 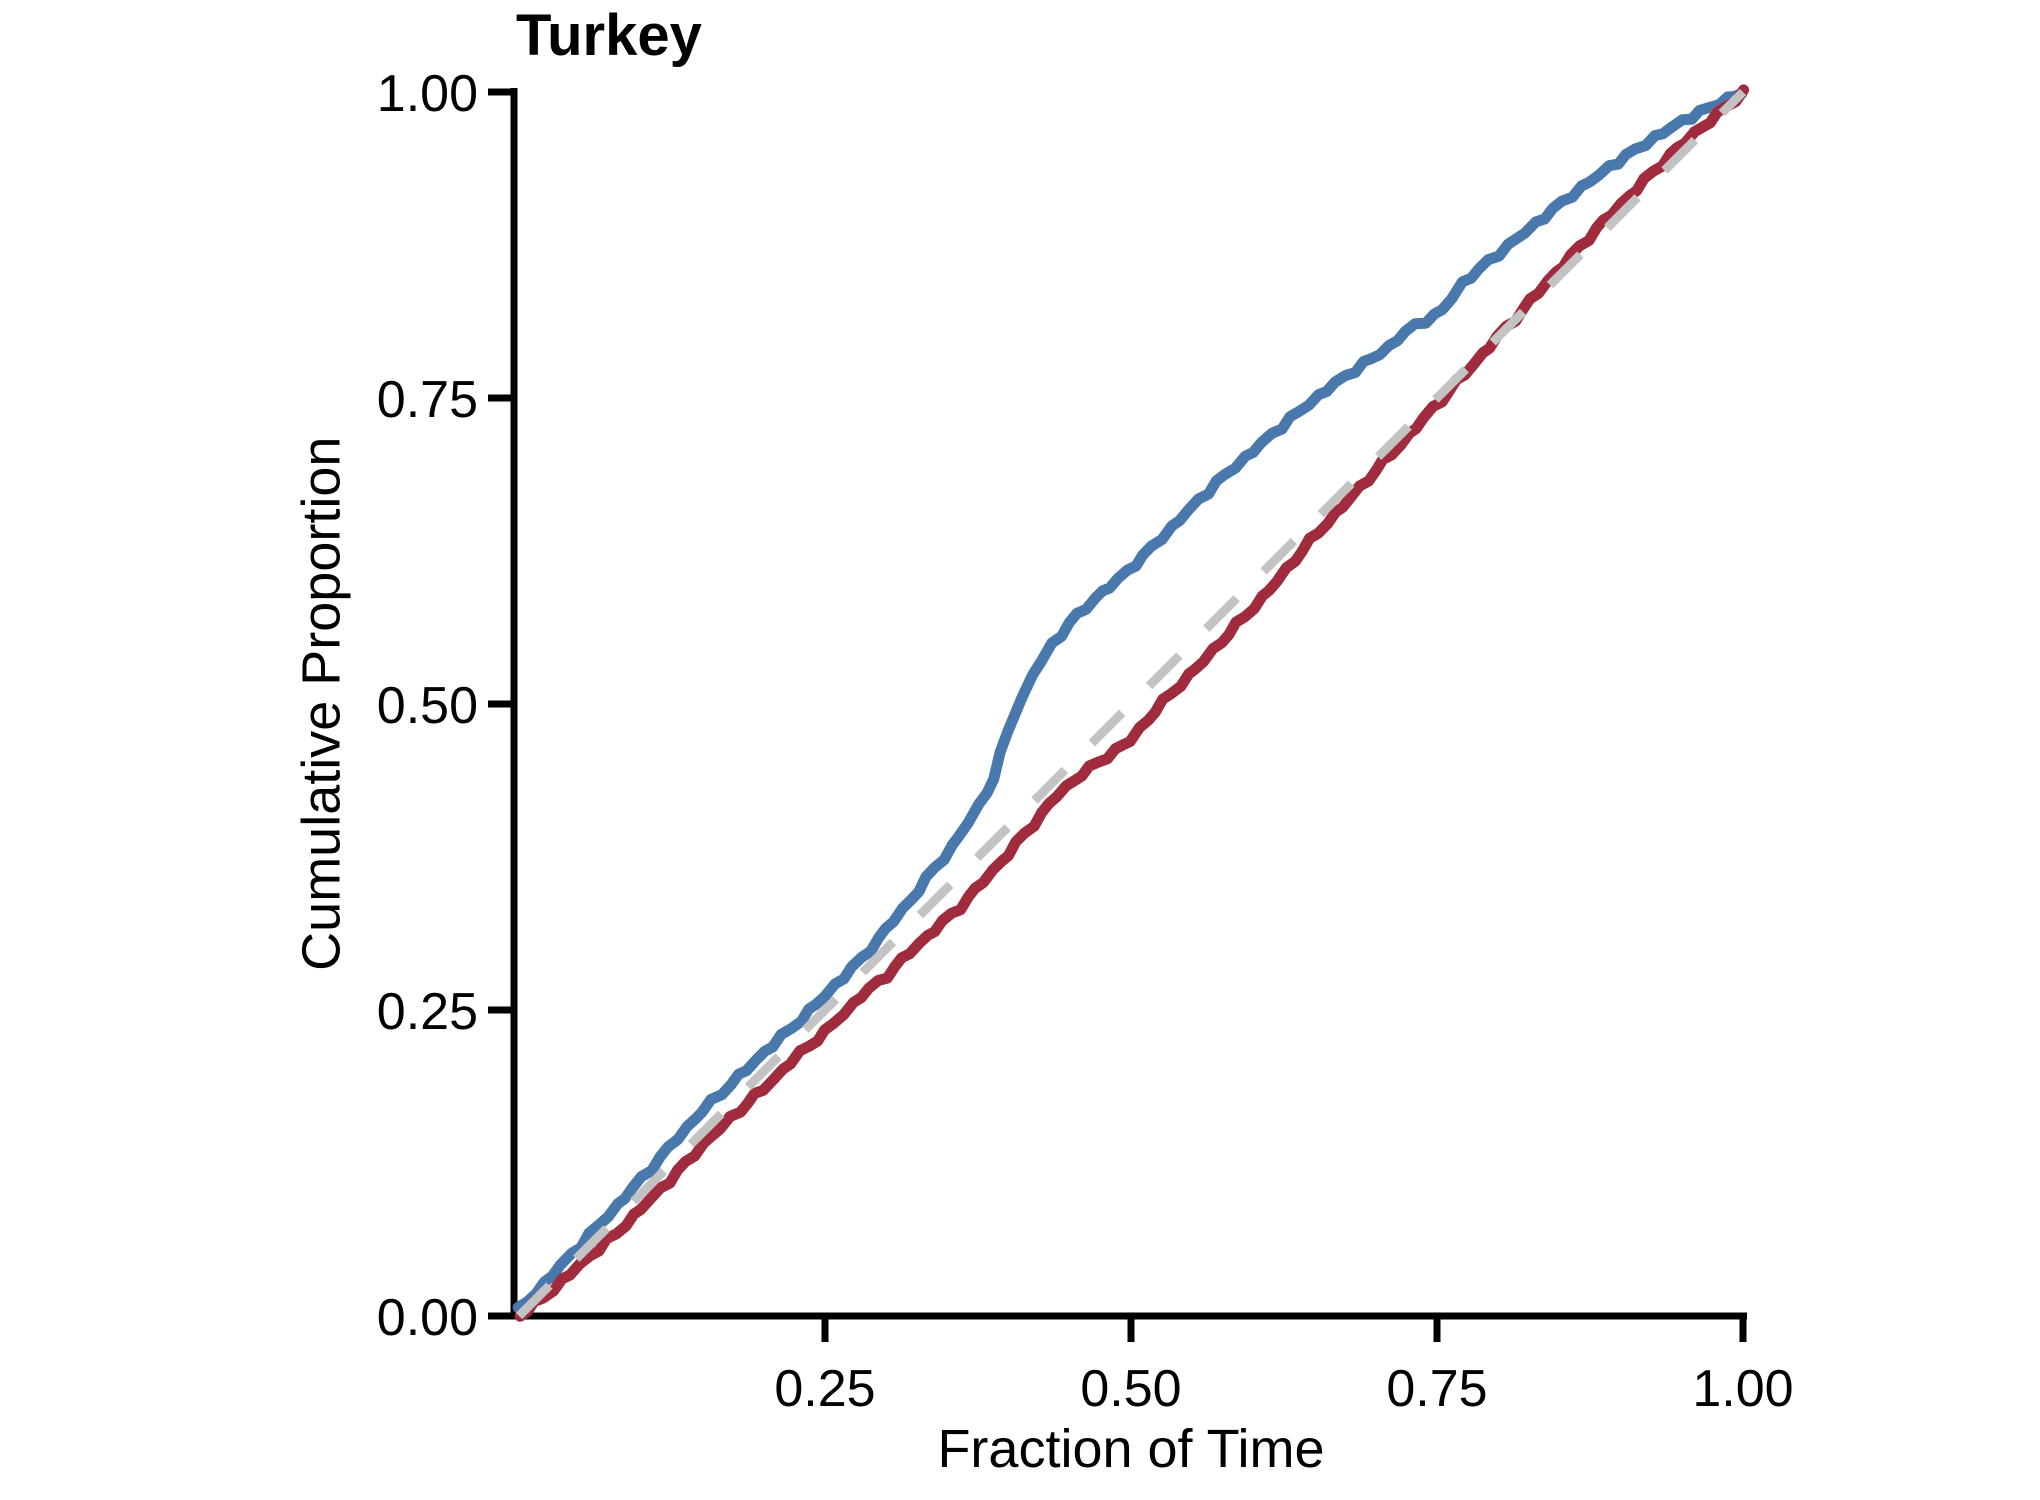 What do you see at coordinates (427, 94) in the screenshot?
I see `y-tick-label: 1.00` at bounding box center [427, 94].